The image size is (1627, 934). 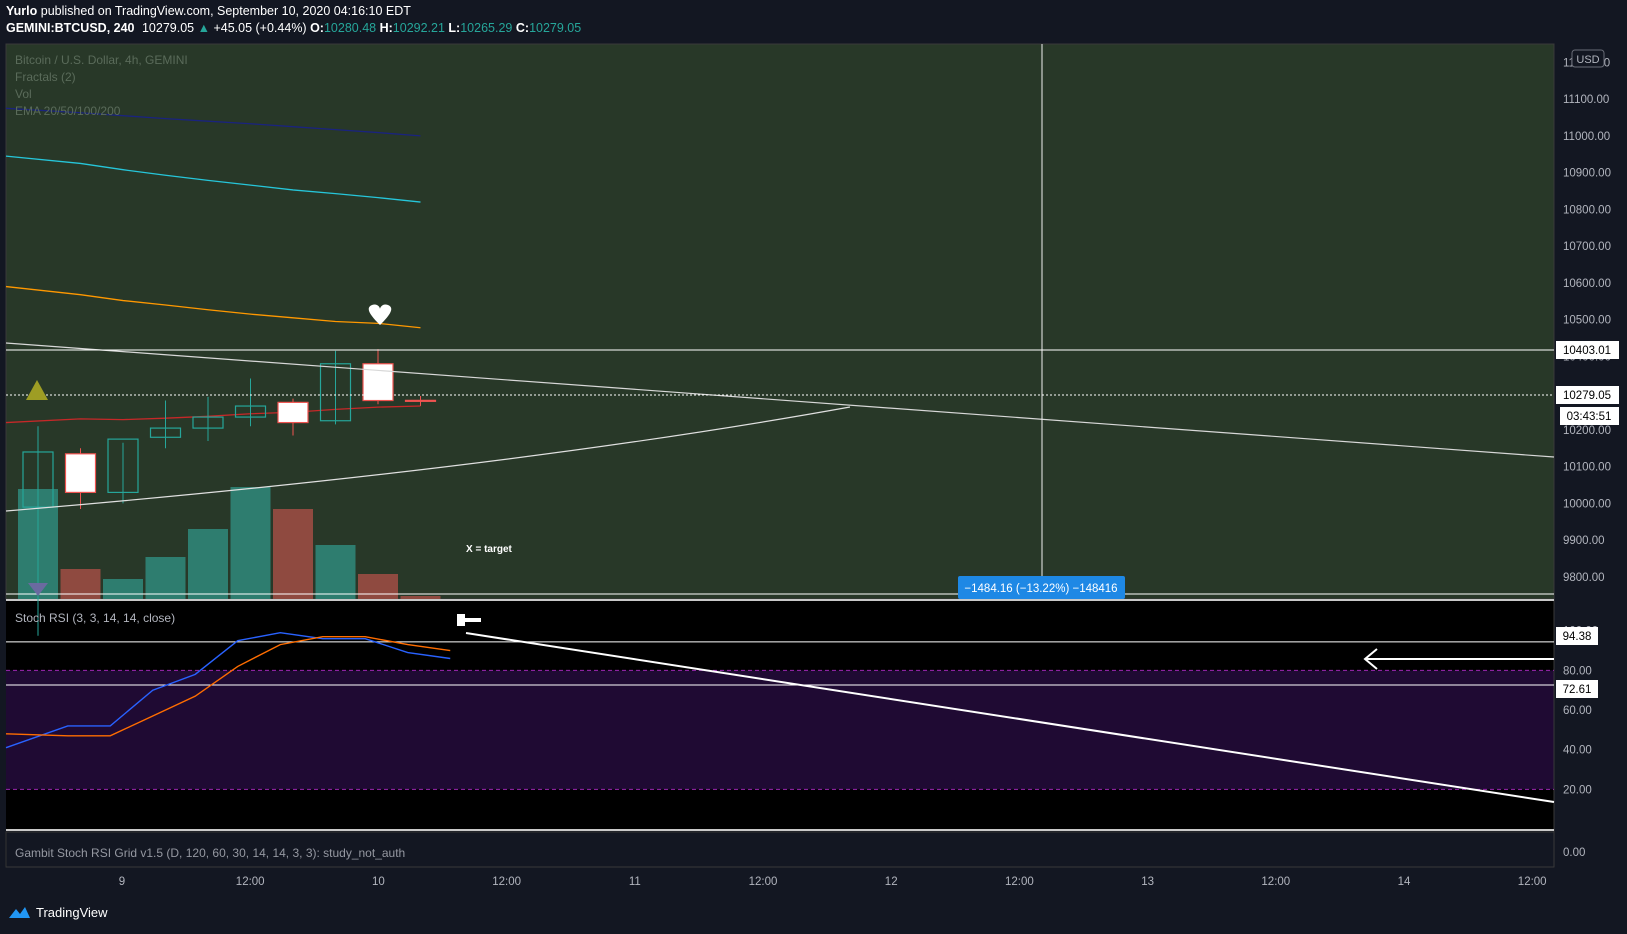 What do you see at coordinates (1577, 671) in the screenshot?
I see `stoch-tick-label: 80.00` at bounding box center [1577, 671].